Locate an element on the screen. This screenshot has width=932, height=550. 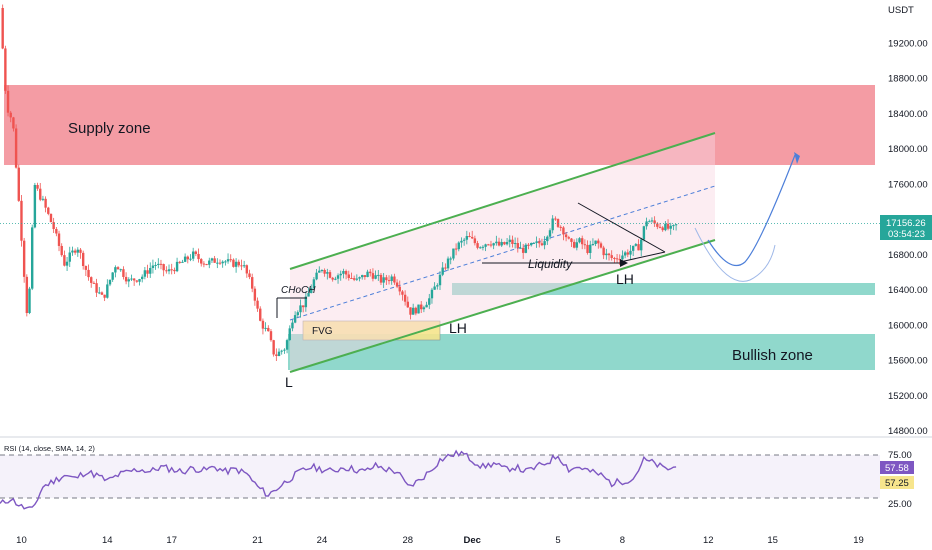
price-tick-label: 15600.00 is located at coordinates (908, 361).